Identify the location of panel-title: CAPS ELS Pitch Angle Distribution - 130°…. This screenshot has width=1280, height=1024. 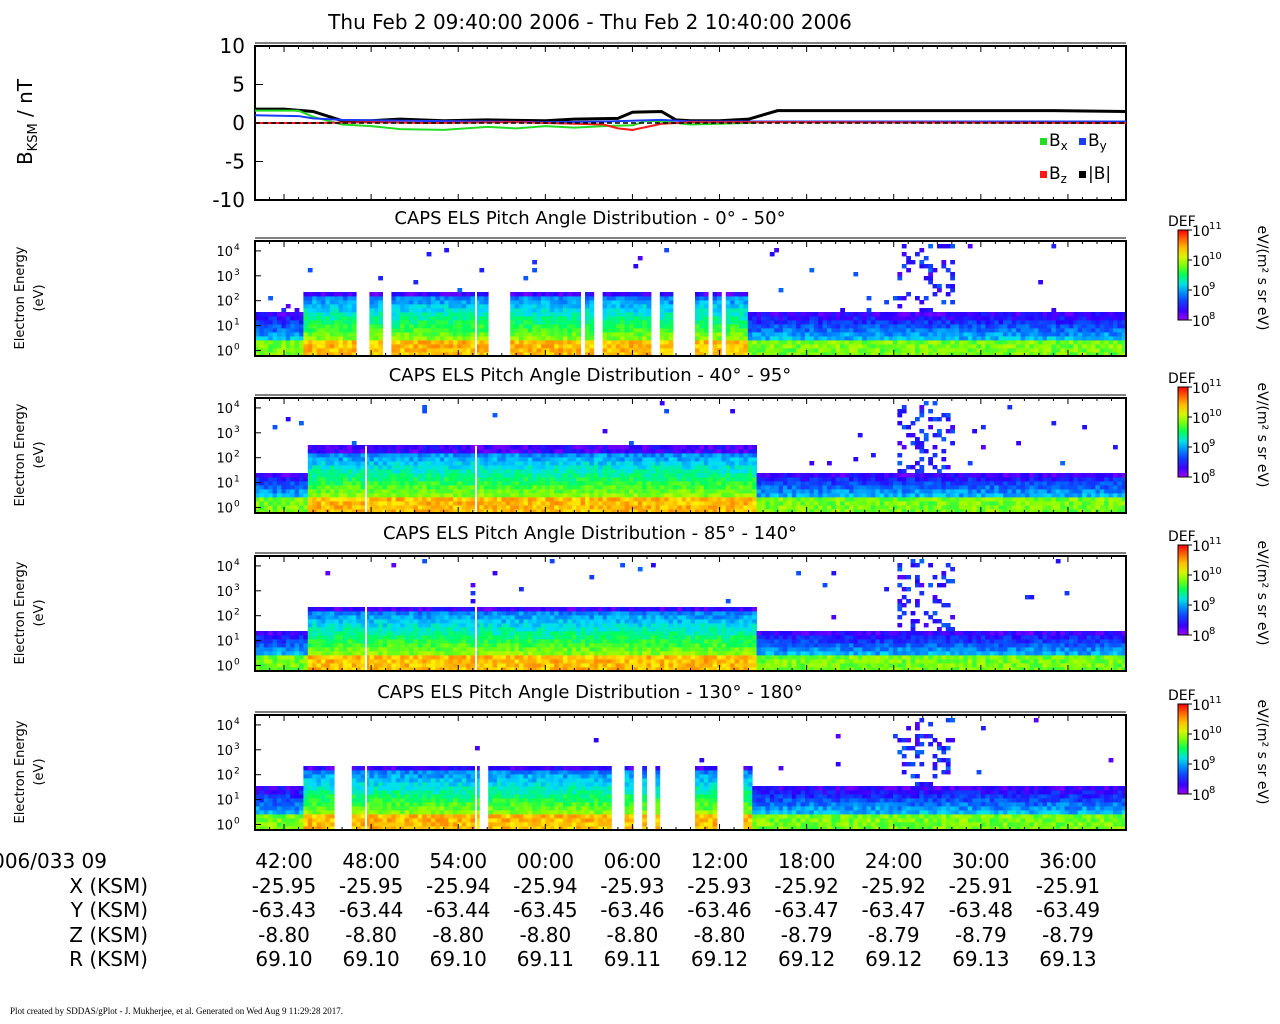
(590, 692).